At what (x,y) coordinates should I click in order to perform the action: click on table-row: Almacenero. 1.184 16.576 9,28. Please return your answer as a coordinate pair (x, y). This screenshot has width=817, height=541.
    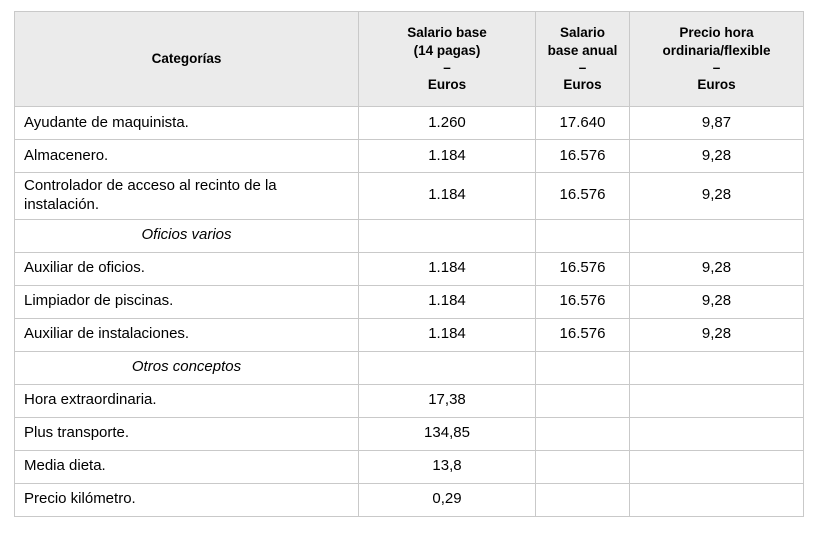
    Looking at the image, I should click on (409, 156).